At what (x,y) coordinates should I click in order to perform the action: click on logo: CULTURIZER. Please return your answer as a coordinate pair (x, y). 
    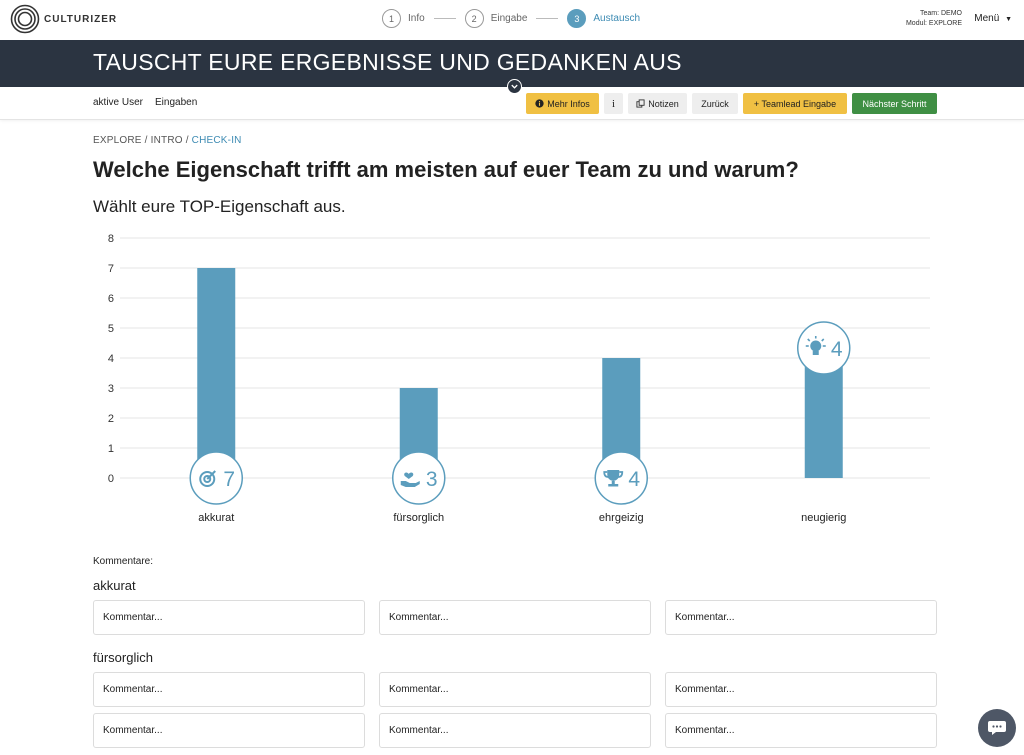
    Looking at the image, I should click on (63, 19).